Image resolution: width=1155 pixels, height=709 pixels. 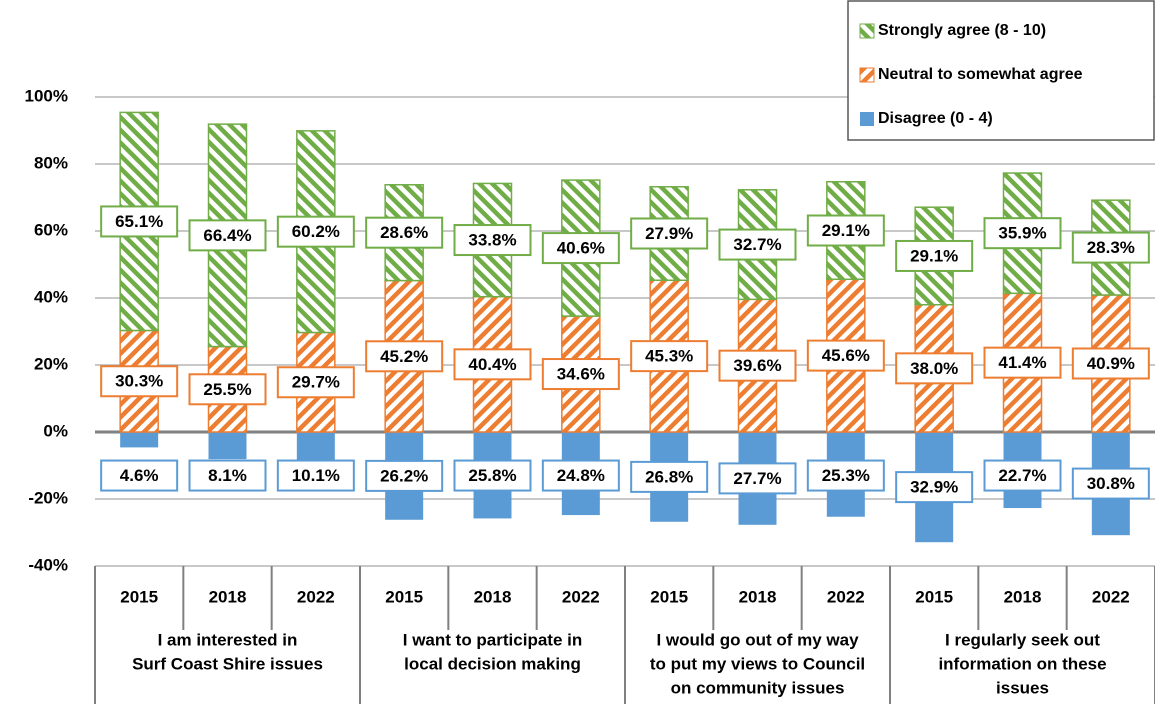 I want to click on data-label: 38.0%, so click(x=934, y=368).